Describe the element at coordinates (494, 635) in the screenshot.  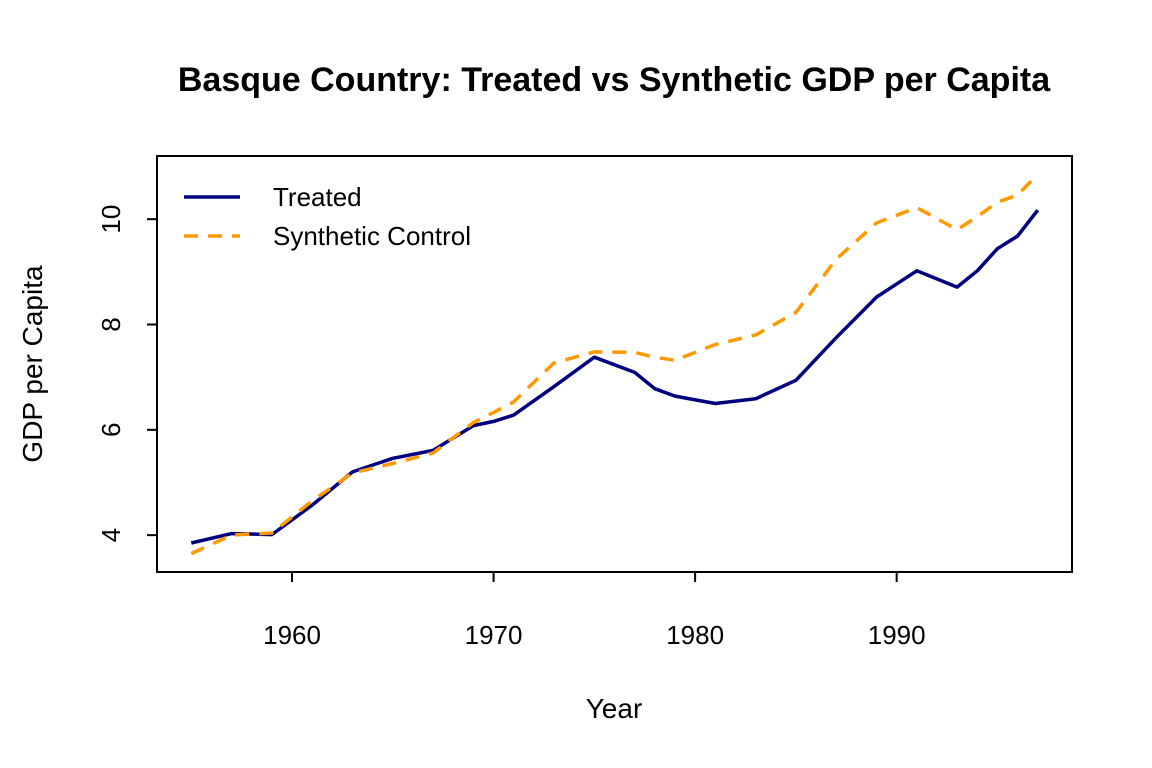
I see `x-tick-label: 1970` at that location.